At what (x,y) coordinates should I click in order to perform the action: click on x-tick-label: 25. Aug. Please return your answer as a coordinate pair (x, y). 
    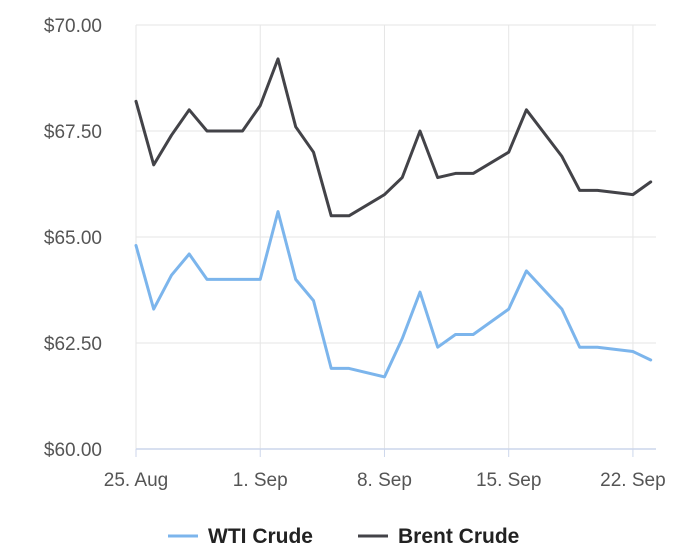
    Looking at the image, I should click on (136, 480).